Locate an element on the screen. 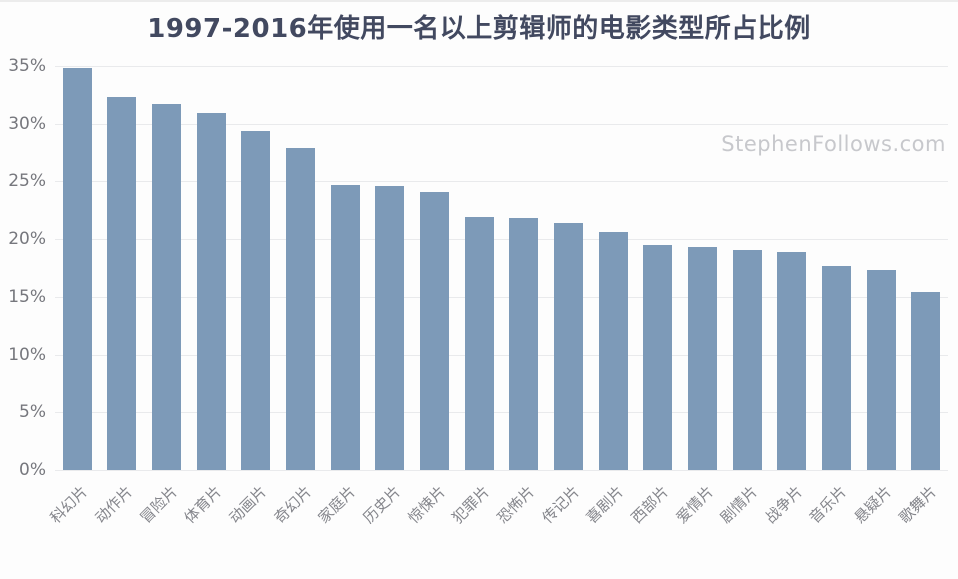 Image resolution: width=958 pixels, height=579 pixels. bar-传记片 is located at coordinates (569, 346).